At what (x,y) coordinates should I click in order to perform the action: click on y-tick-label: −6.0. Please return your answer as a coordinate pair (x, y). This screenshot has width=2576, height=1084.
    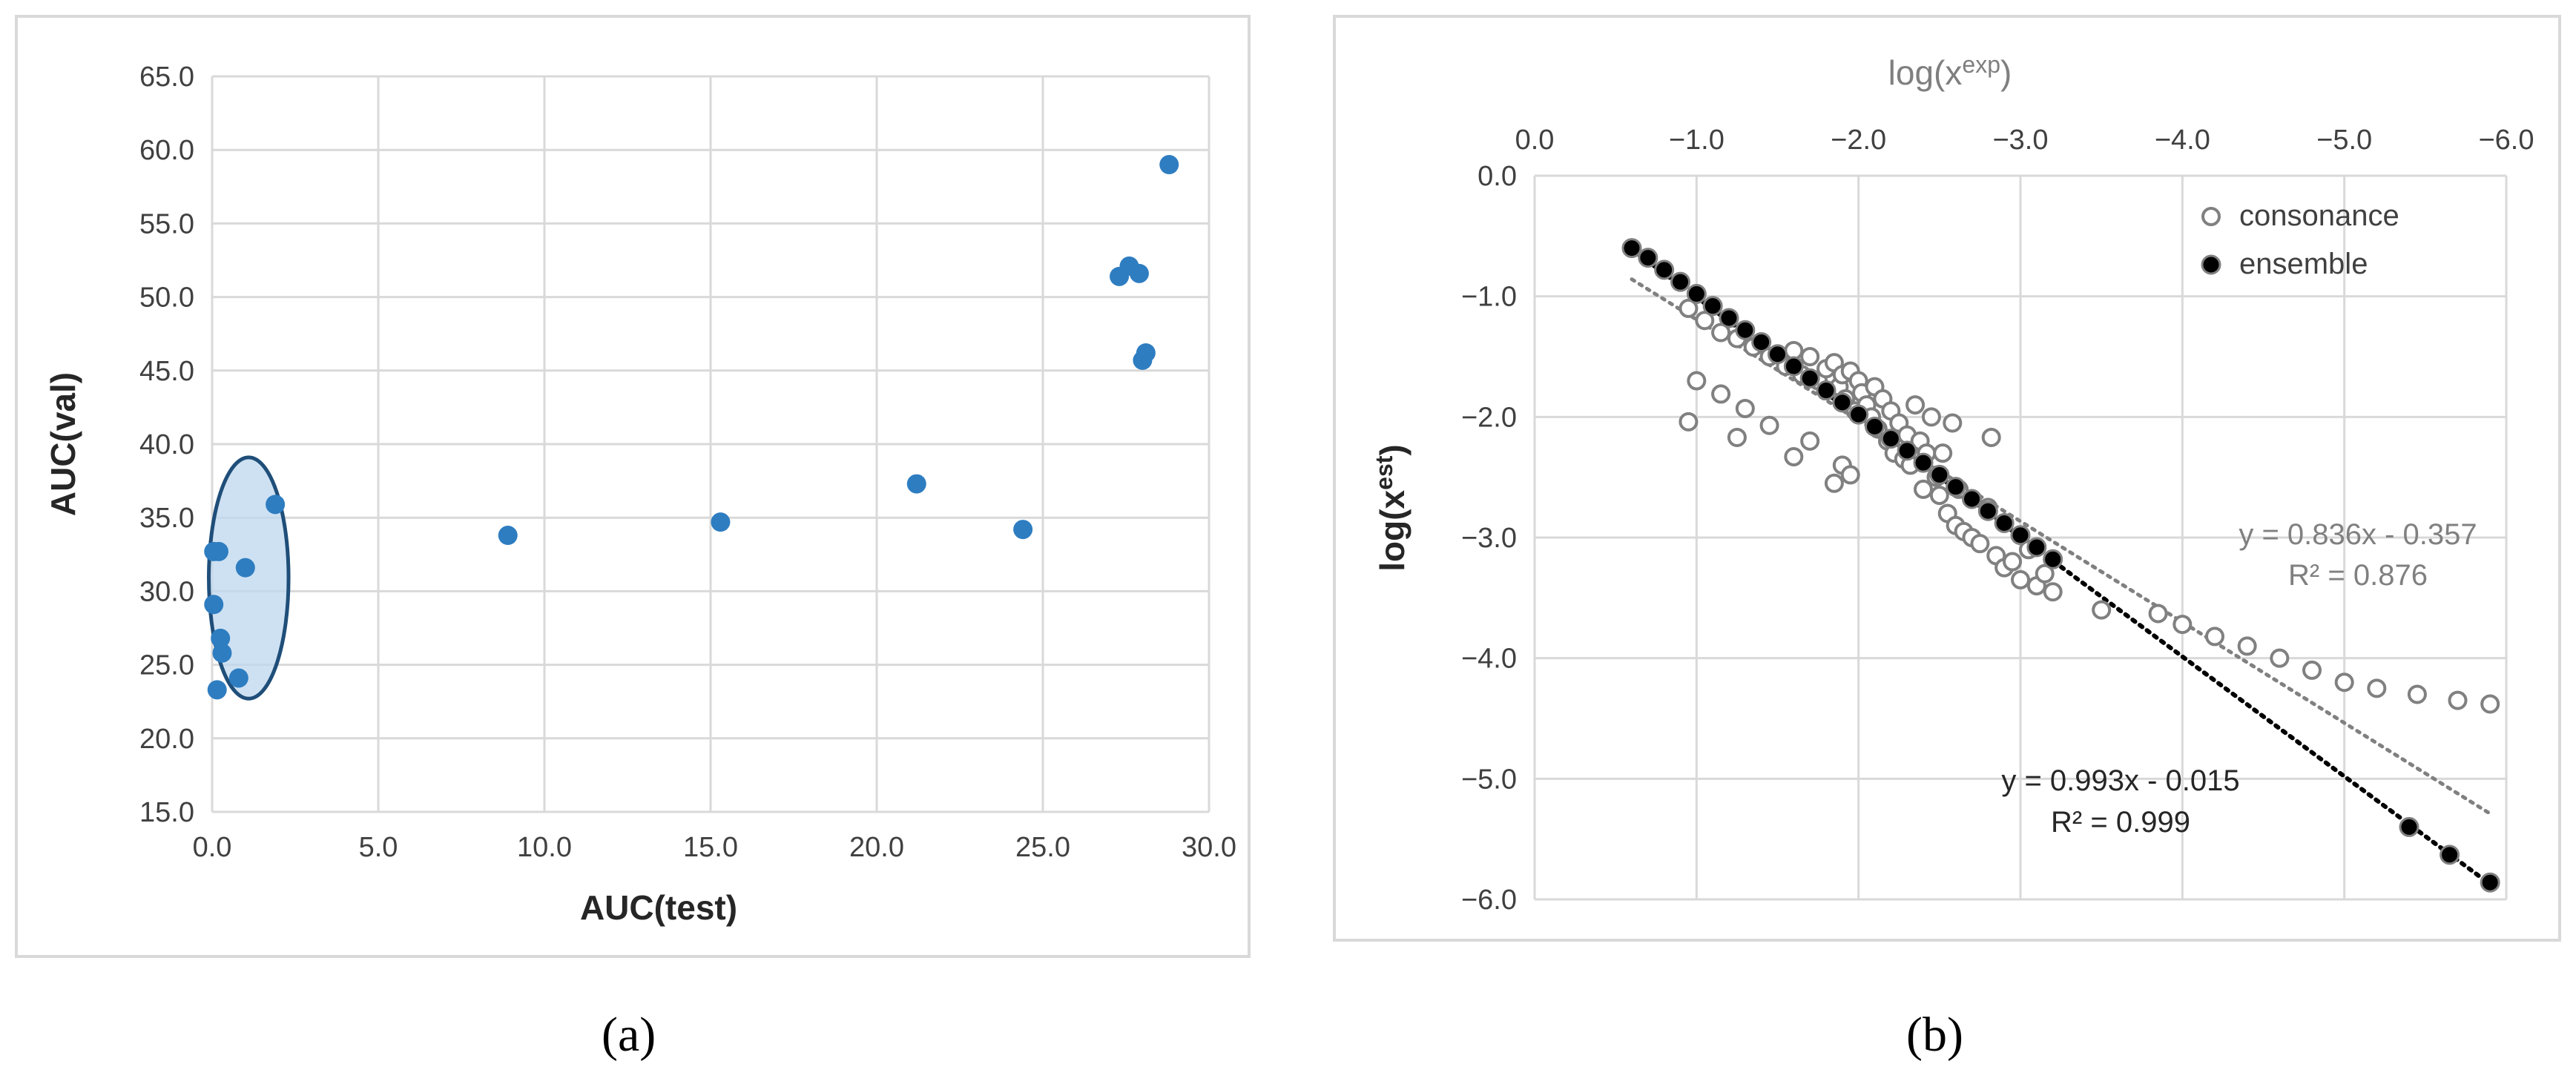
    Looking at the image, I should click on (1489, 901).